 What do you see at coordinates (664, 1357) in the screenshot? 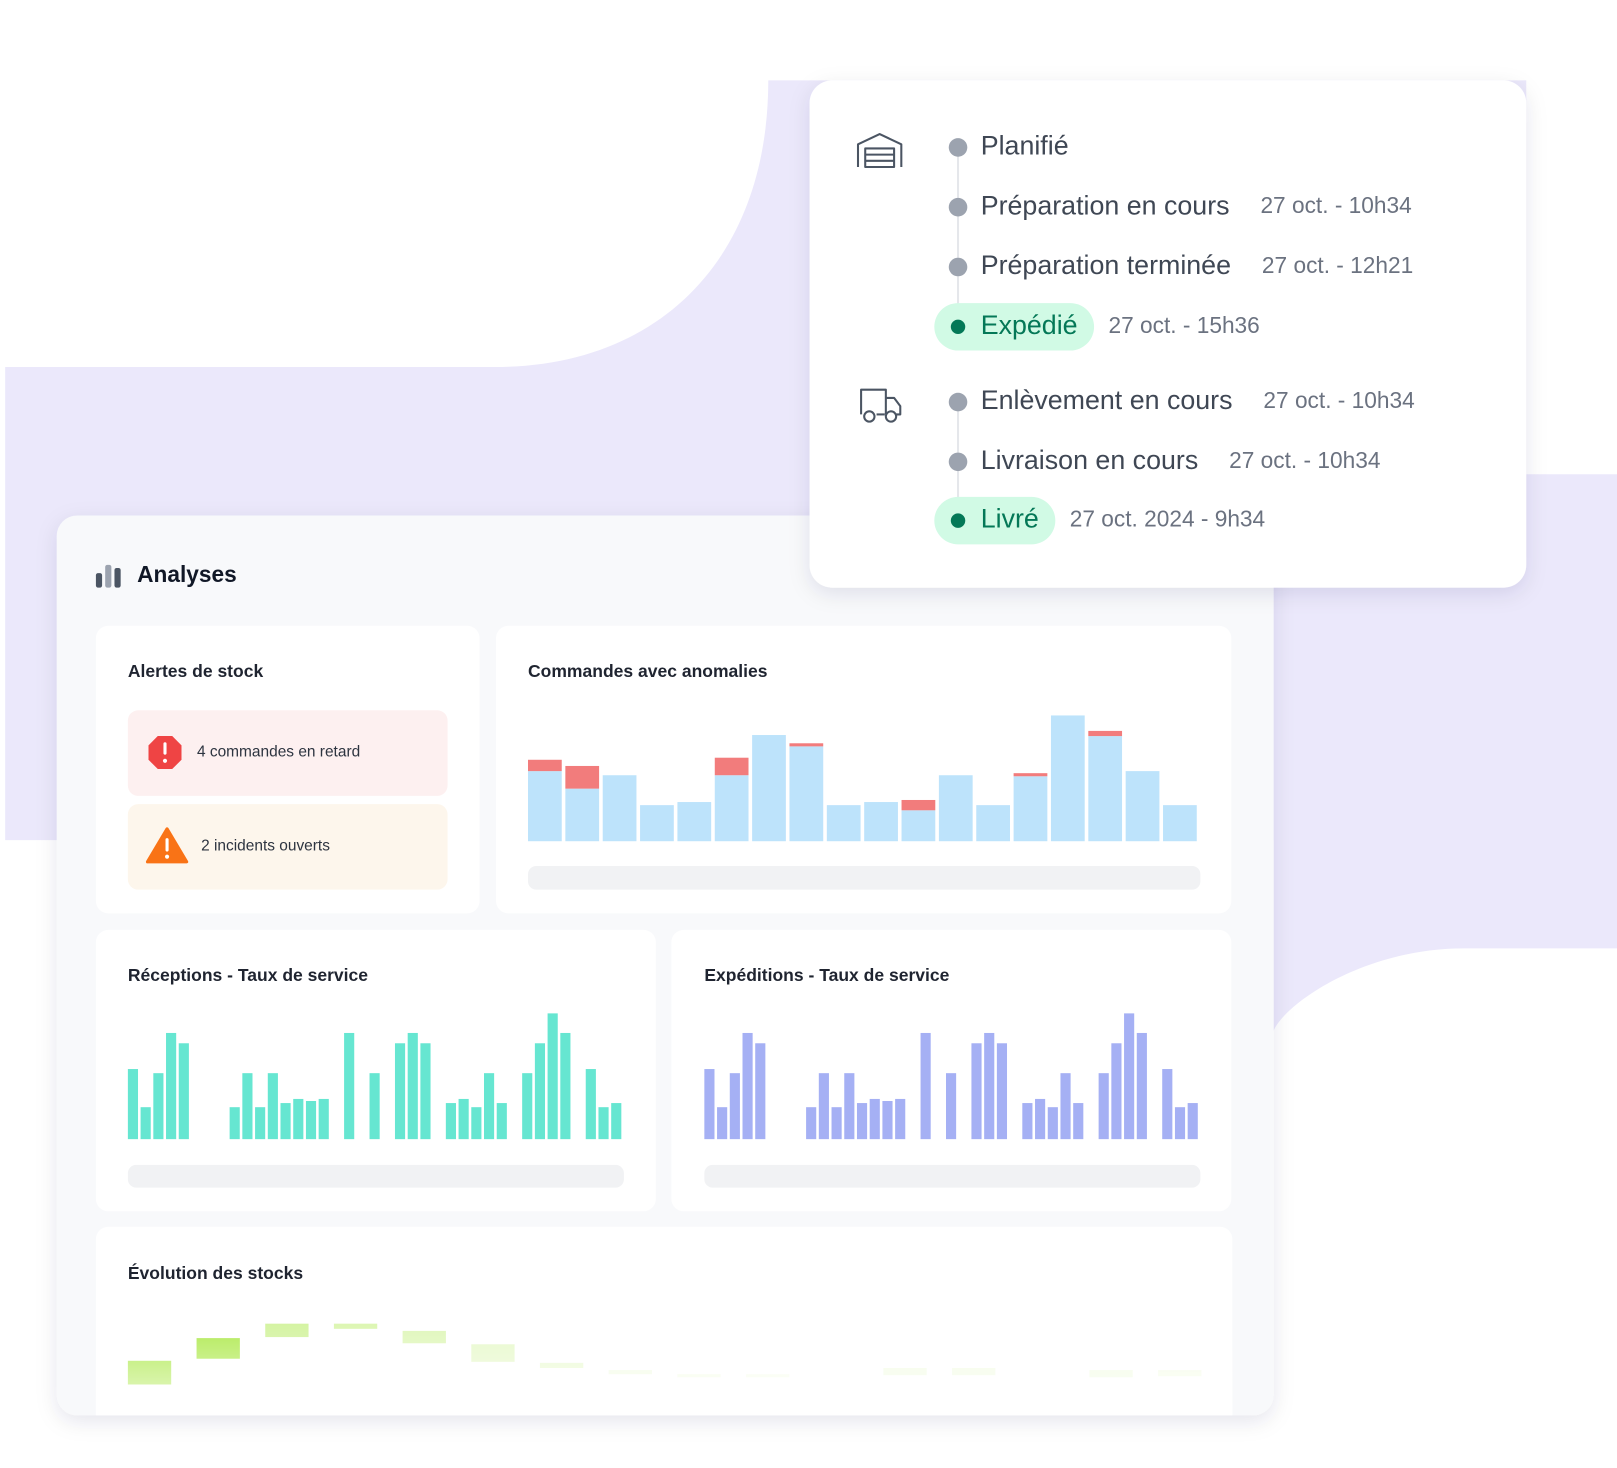
I see `fade-overlay` at bounding box center [664, 1357].